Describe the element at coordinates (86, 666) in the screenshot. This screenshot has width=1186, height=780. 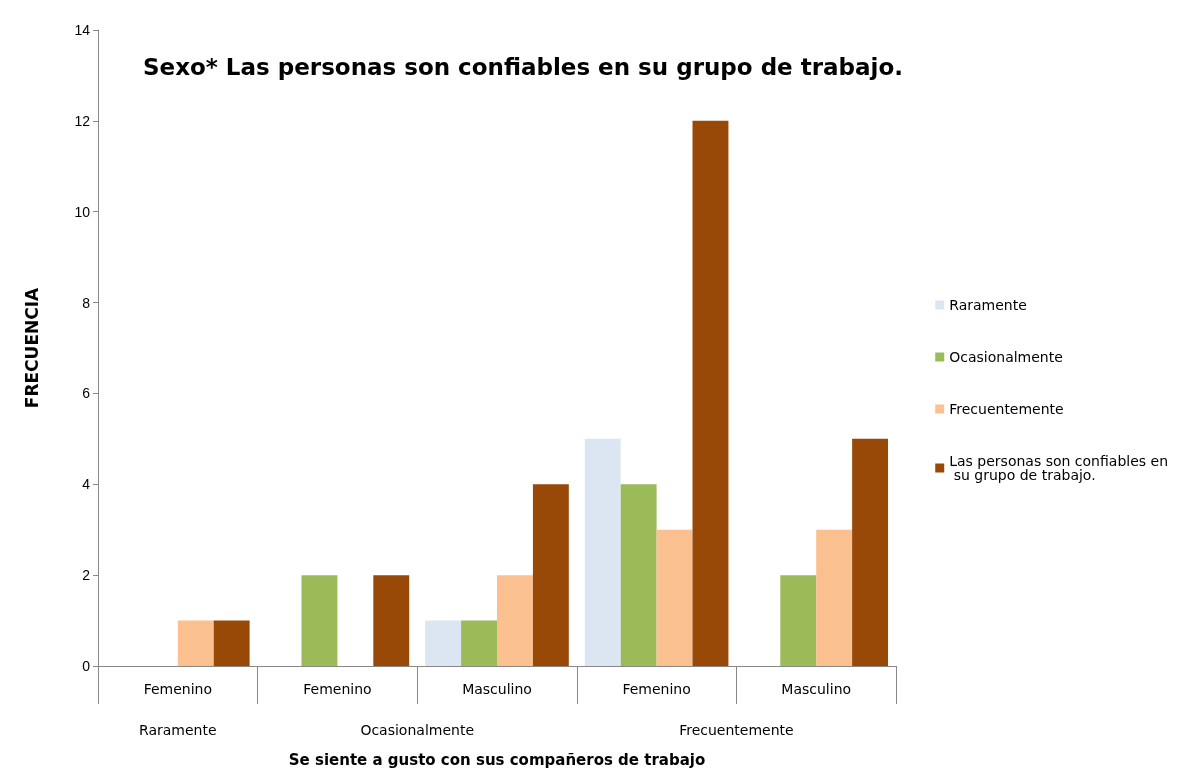
I see `y-tick-label: 0` at that location.